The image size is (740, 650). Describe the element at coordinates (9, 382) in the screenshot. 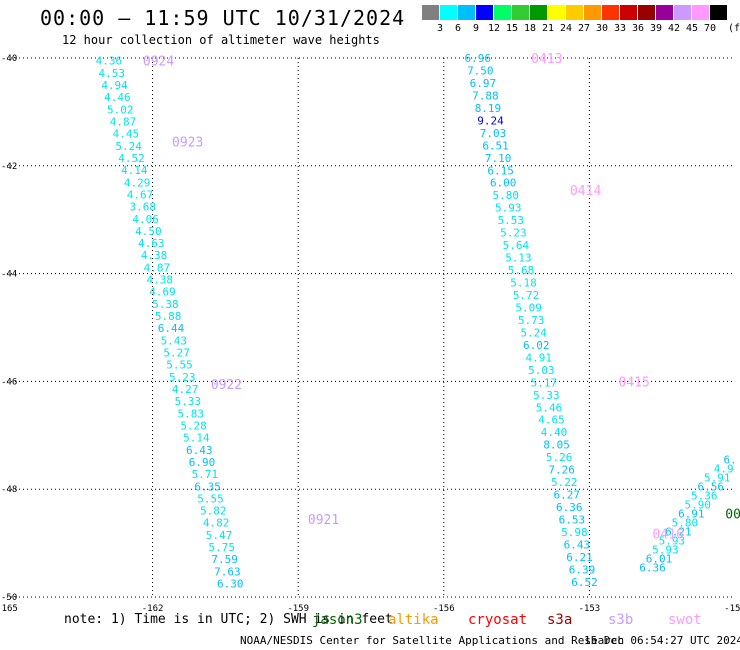

I see `y-tick-label: -46` at that location.